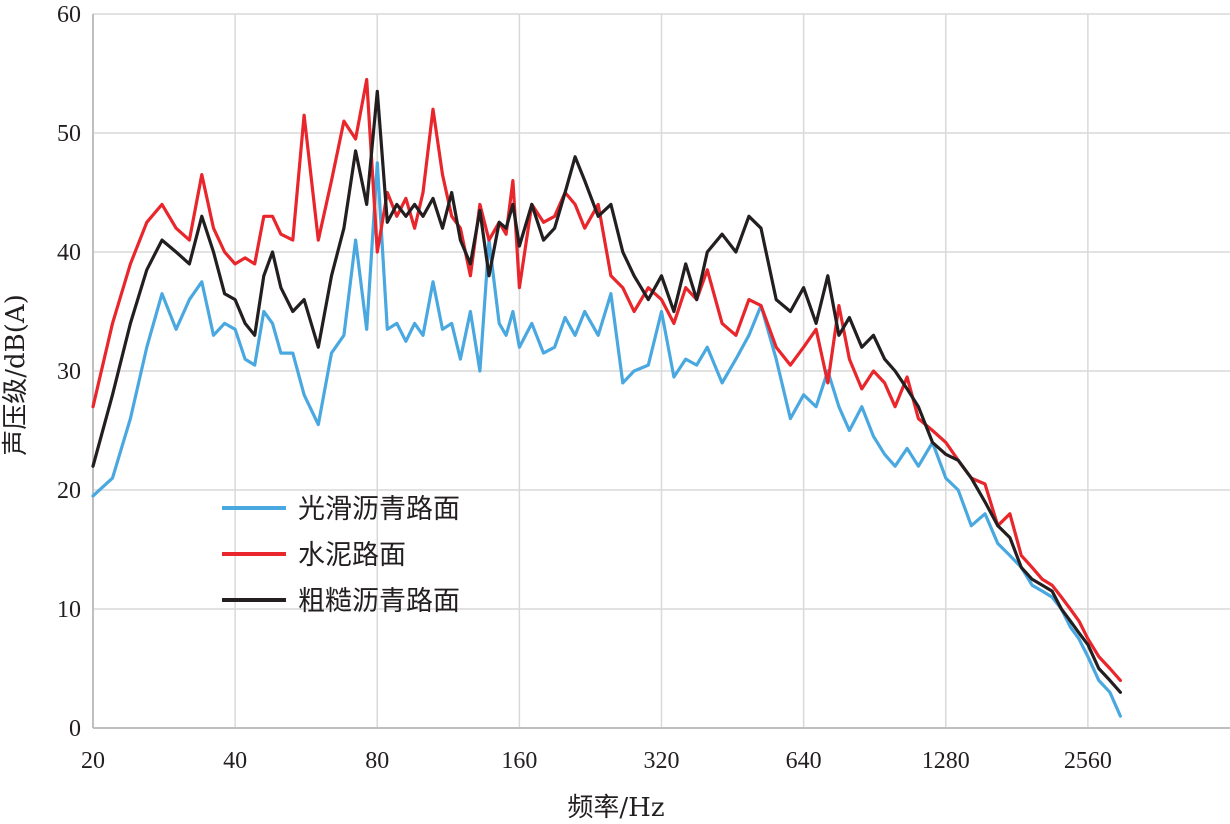 Image resolution: width=1230 pixels, height=824 pixels. What do you see at coordinates (662, 761) in the screenshot?
I see `x-tick-label: 320` at bounding box center [662, 761].